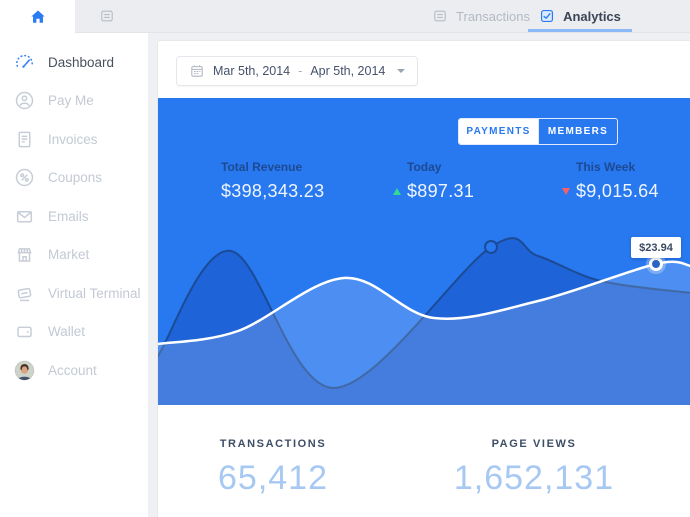 This screenshot has width=690, height=517. I want to click on sidebar-item-label: Emails, so click(68, 216).